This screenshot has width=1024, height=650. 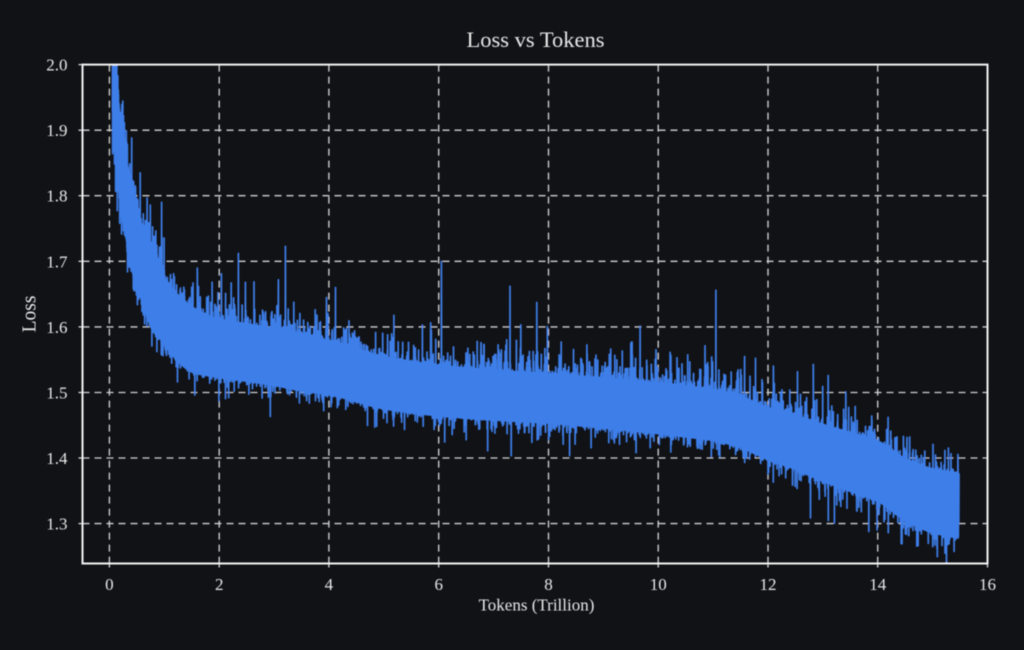 What do you see at coordinates (56, 524) in the screenshot?
I see `svg-text: 1.3` at bounding box center [56, 524].